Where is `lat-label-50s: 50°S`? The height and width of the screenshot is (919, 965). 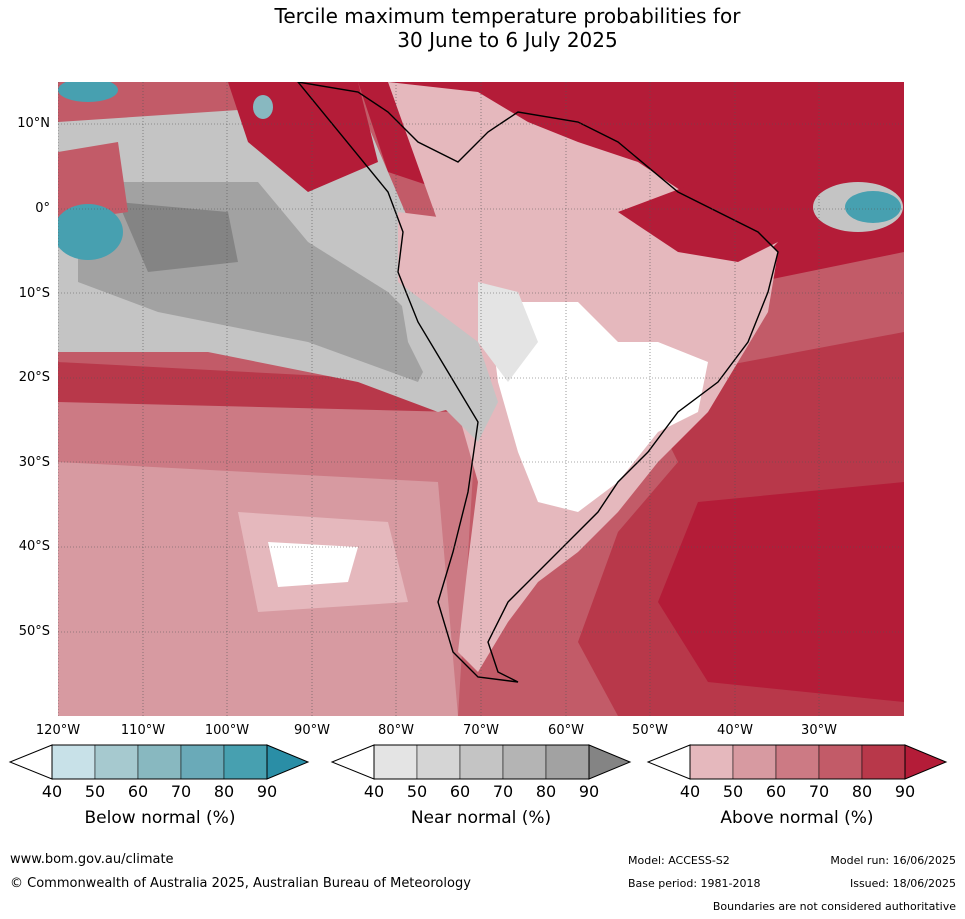
lat-label-50s: 50°S is located at coordinates (34, 631).